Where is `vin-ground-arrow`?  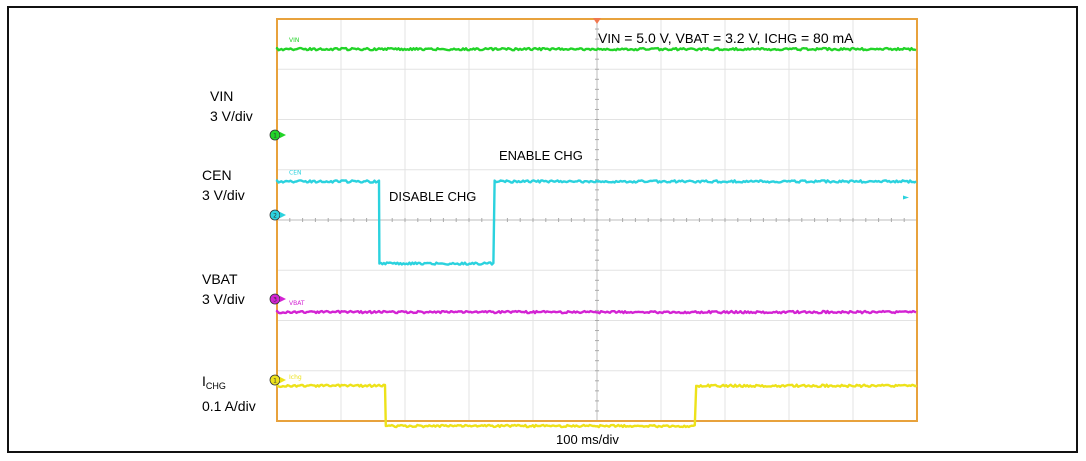
vin-ground-arrow is located at coordinates (283, 135).